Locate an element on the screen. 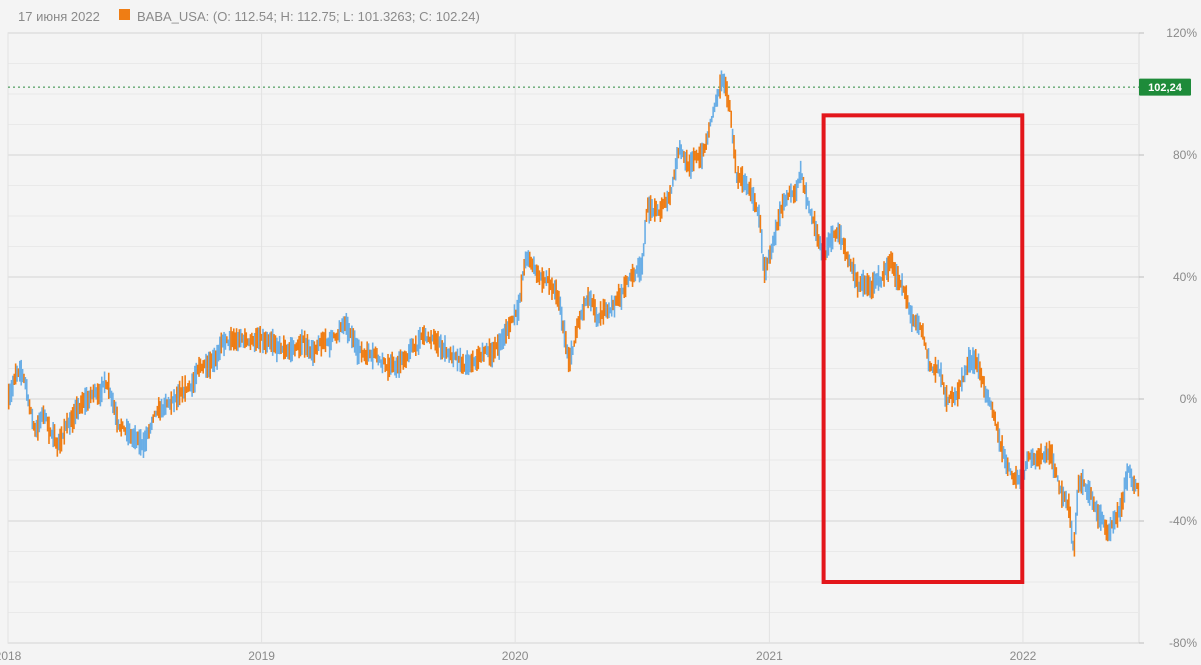 Image resolution: width=1201 pixels, height=665 pixels. x-tick-label: 2020 is located at coordinates (515, 656).